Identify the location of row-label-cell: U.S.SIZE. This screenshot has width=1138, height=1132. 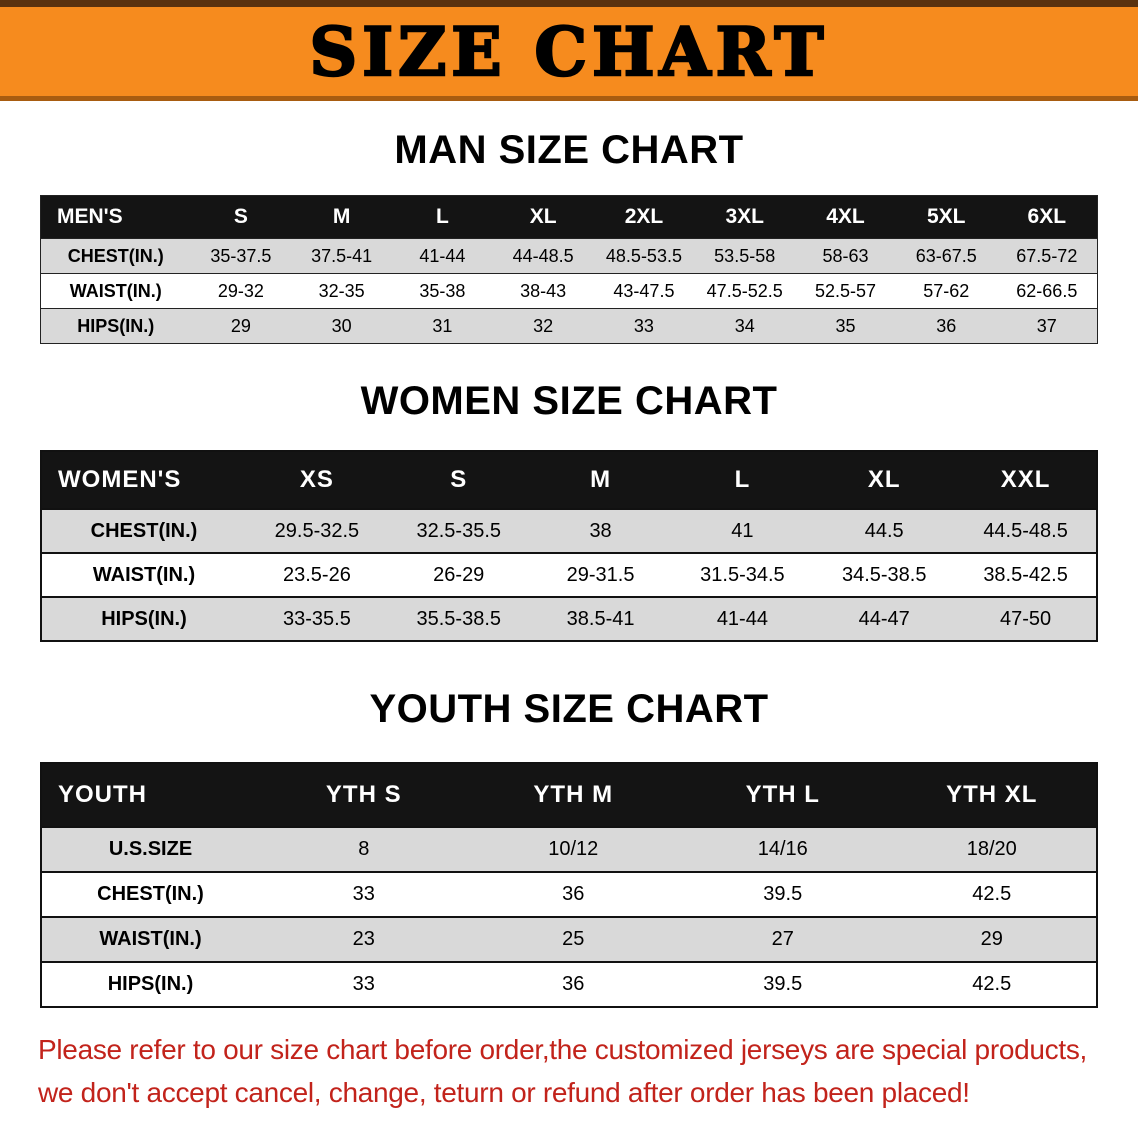
(150, 849).